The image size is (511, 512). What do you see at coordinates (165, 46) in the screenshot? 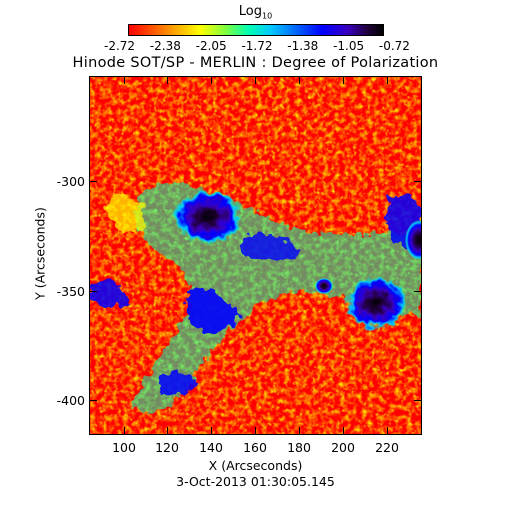
I see `colorbar-tick: -2.38` at bounding box center [165, 46].